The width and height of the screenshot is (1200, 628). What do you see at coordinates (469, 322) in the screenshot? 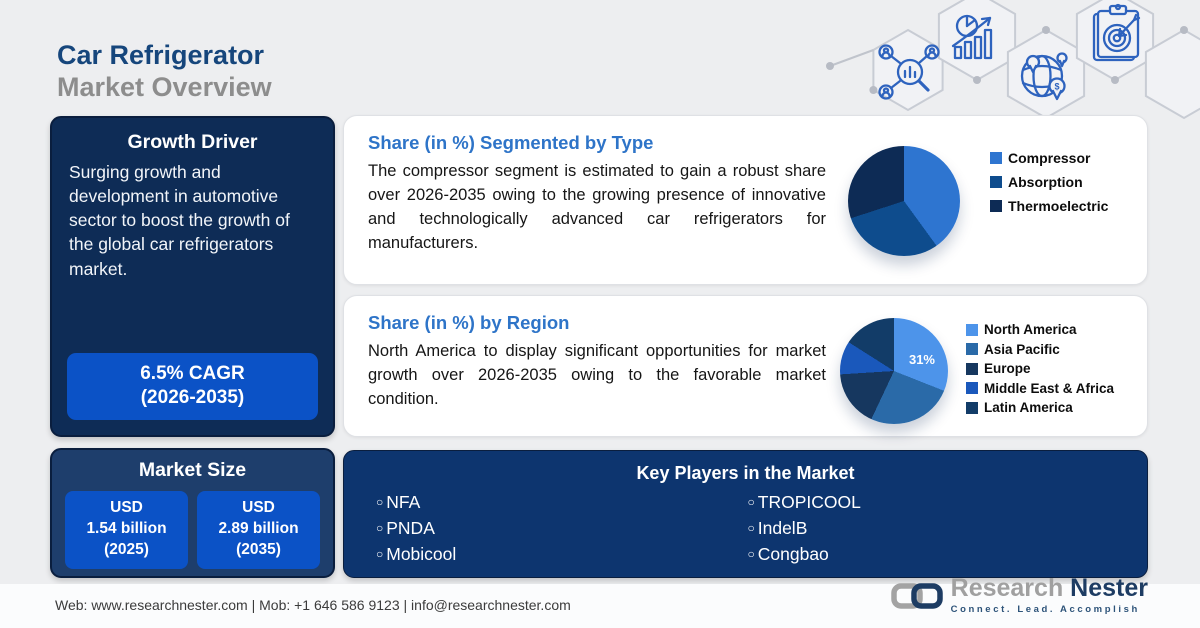
I see `region-card-heading: Share (in %) by Region` at bounding box center [469, 322].